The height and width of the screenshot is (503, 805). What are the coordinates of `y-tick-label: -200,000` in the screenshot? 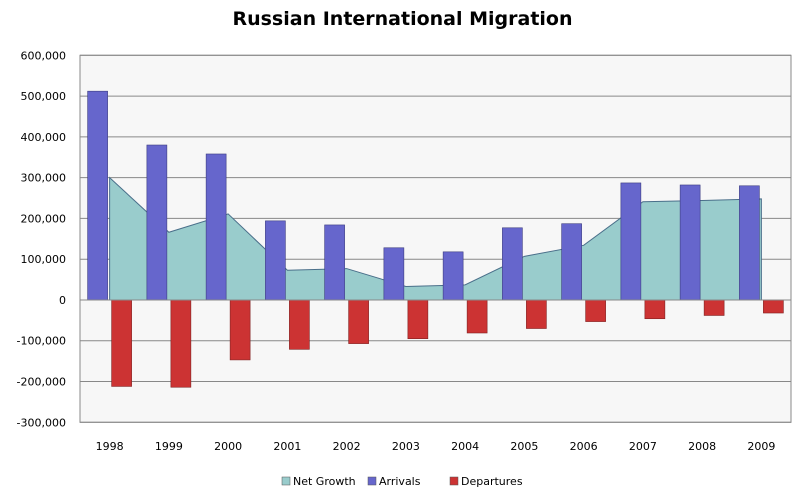 It's located at (41, 382).